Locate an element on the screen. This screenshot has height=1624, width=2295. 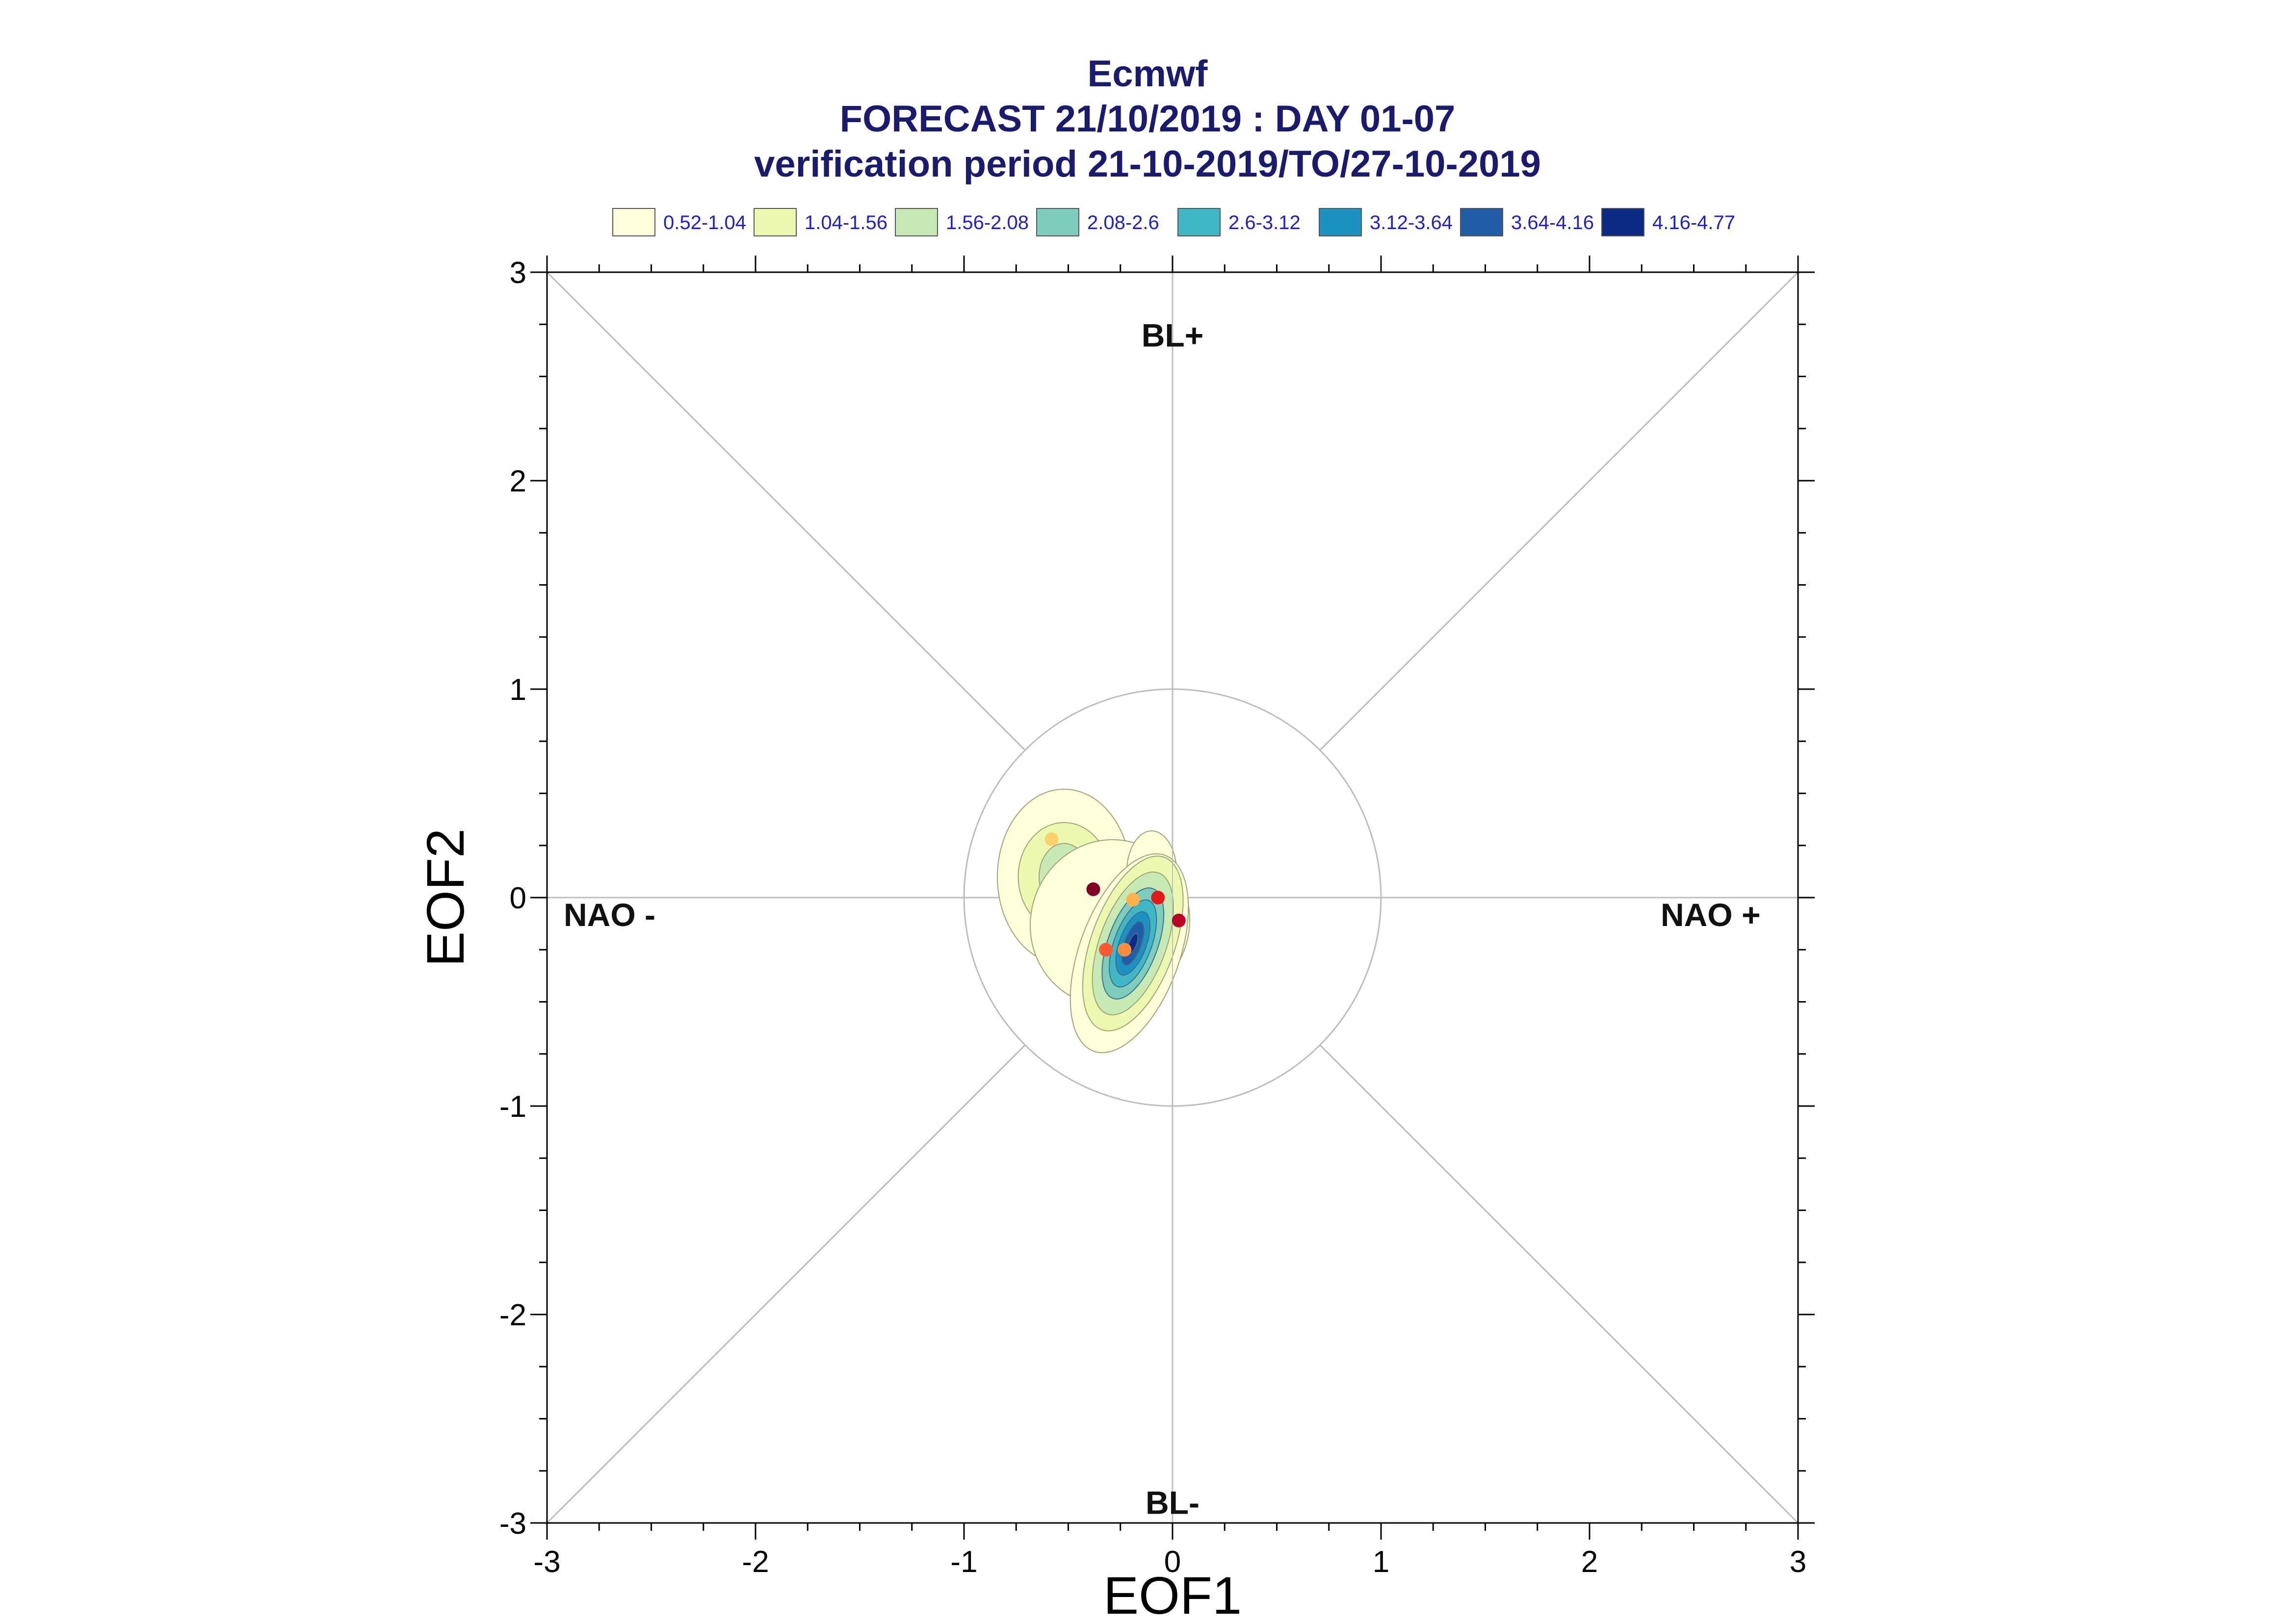
legend-label: 2.08-2.6 is located at coordinates (1123, 222).